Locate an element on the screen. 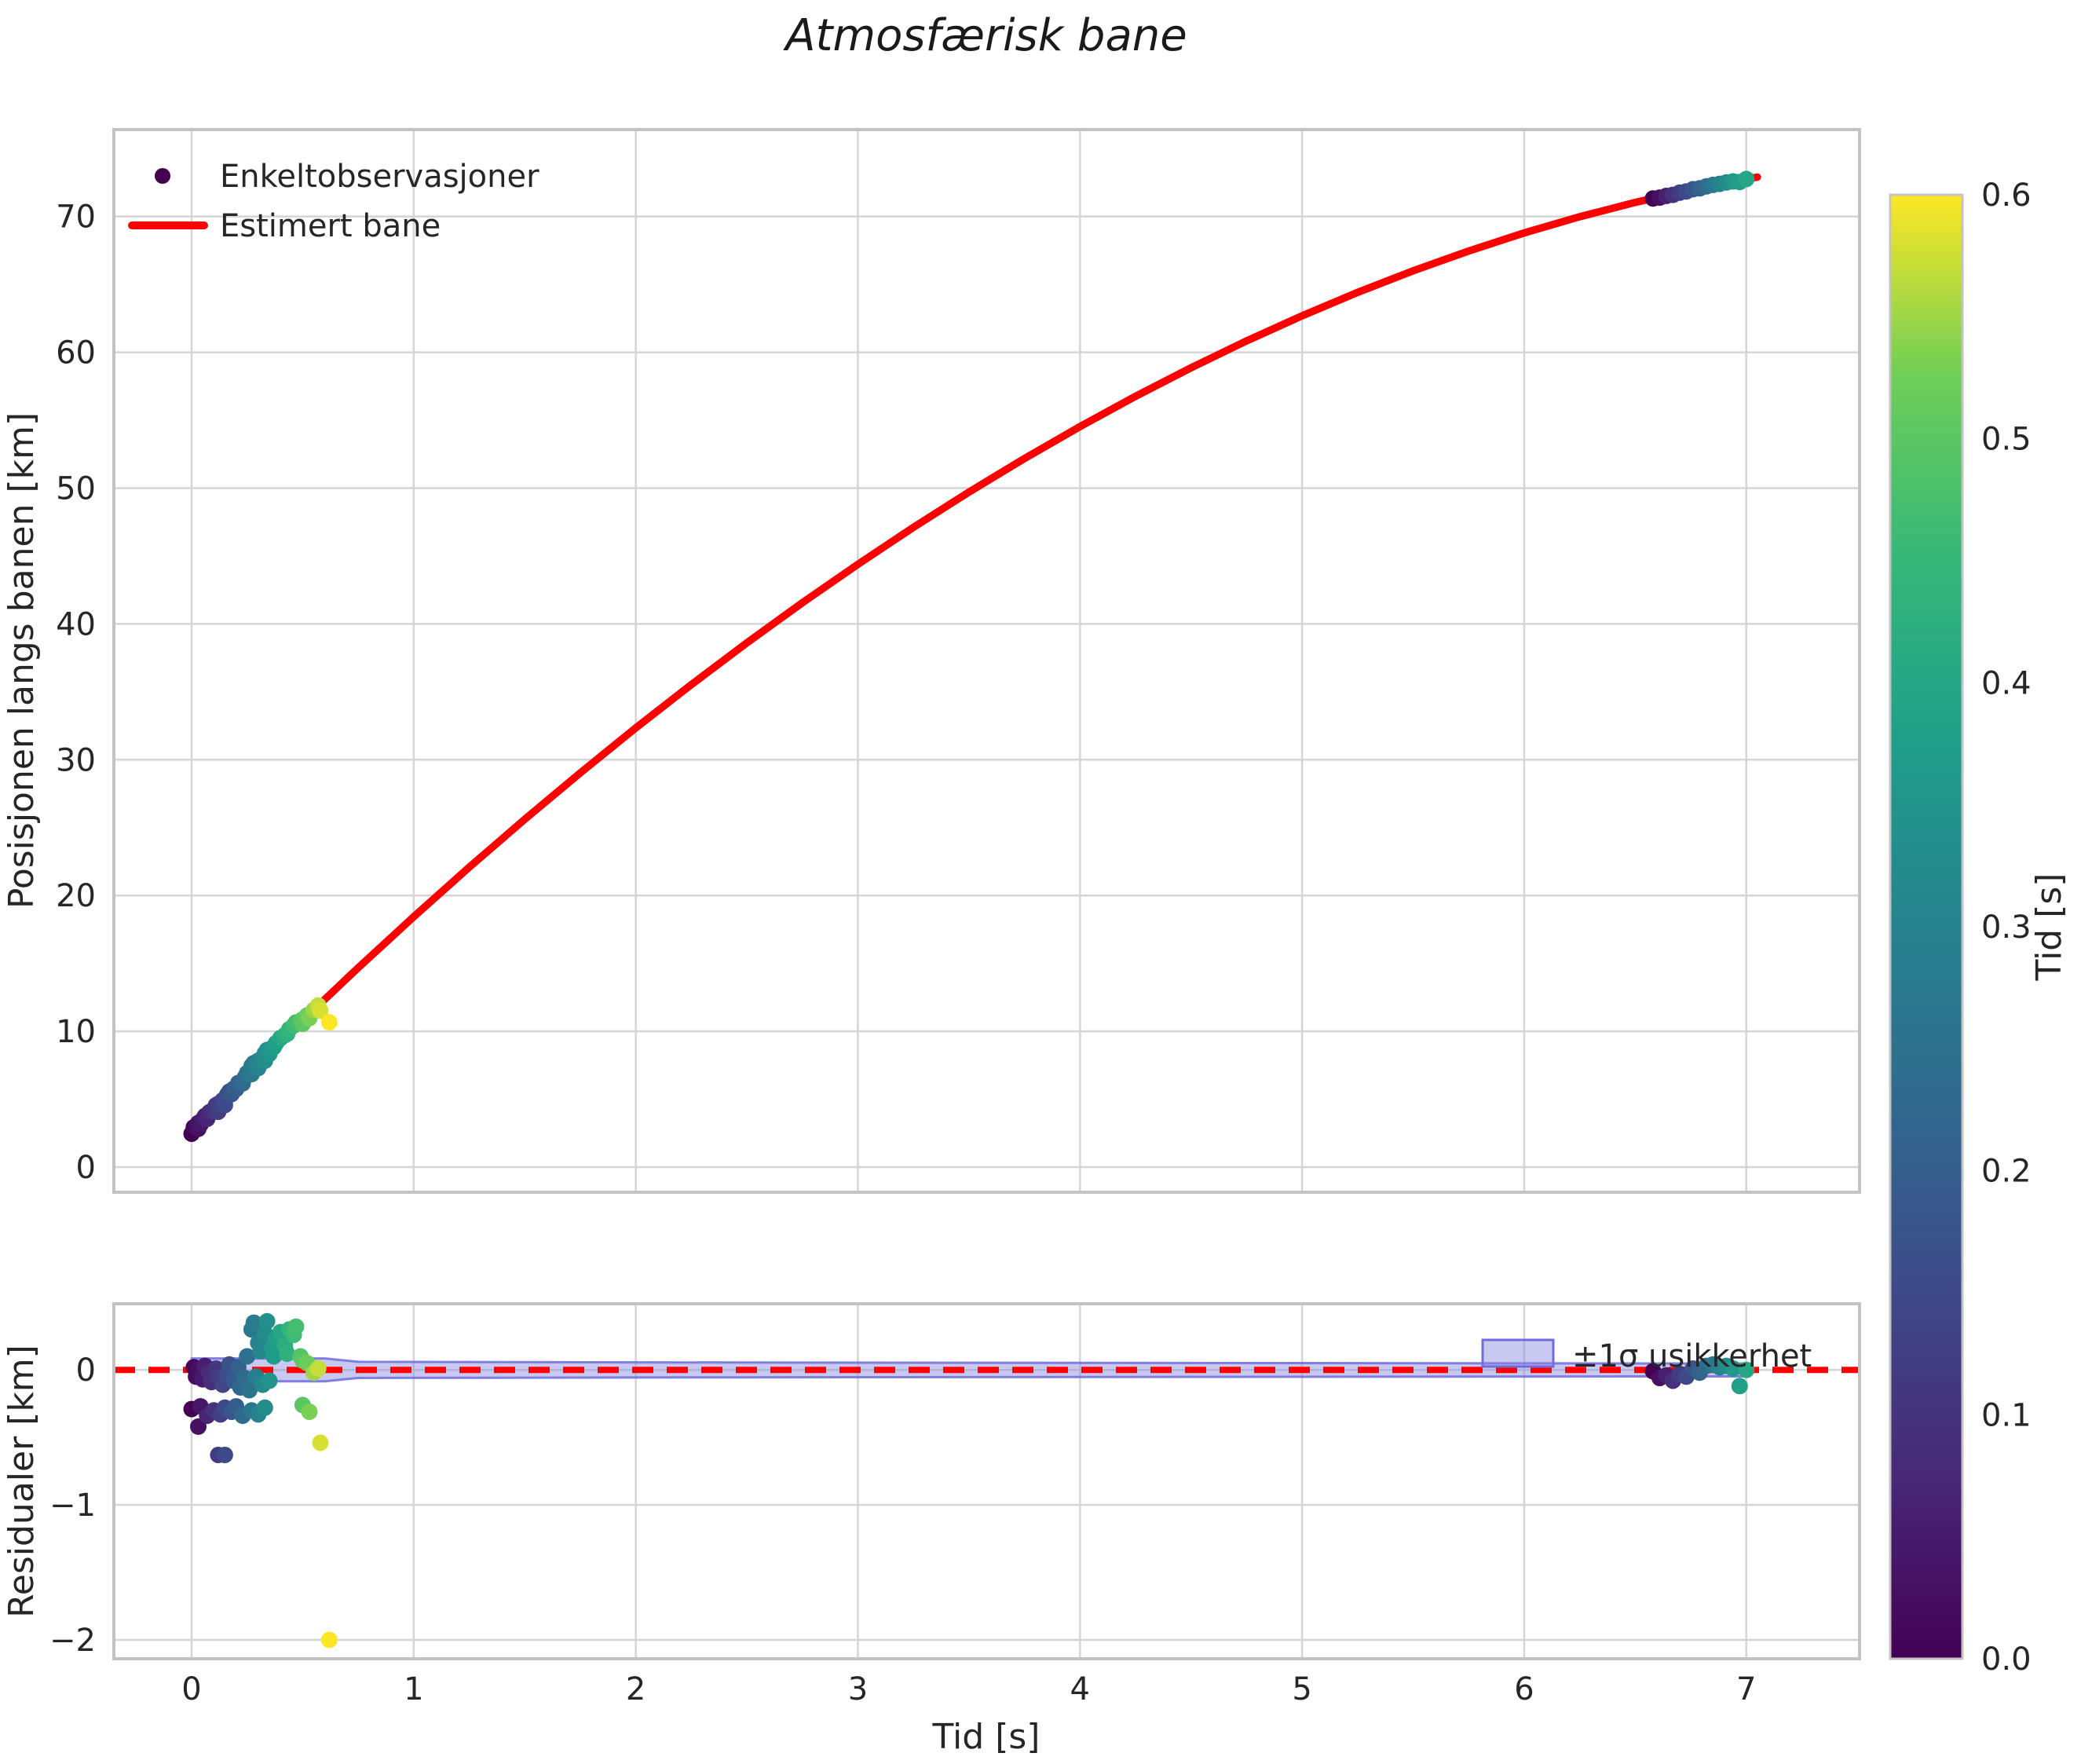 This screenshot has width=2081, height=1764. legend-band-swatch is located at coordinates (1518, 1353).